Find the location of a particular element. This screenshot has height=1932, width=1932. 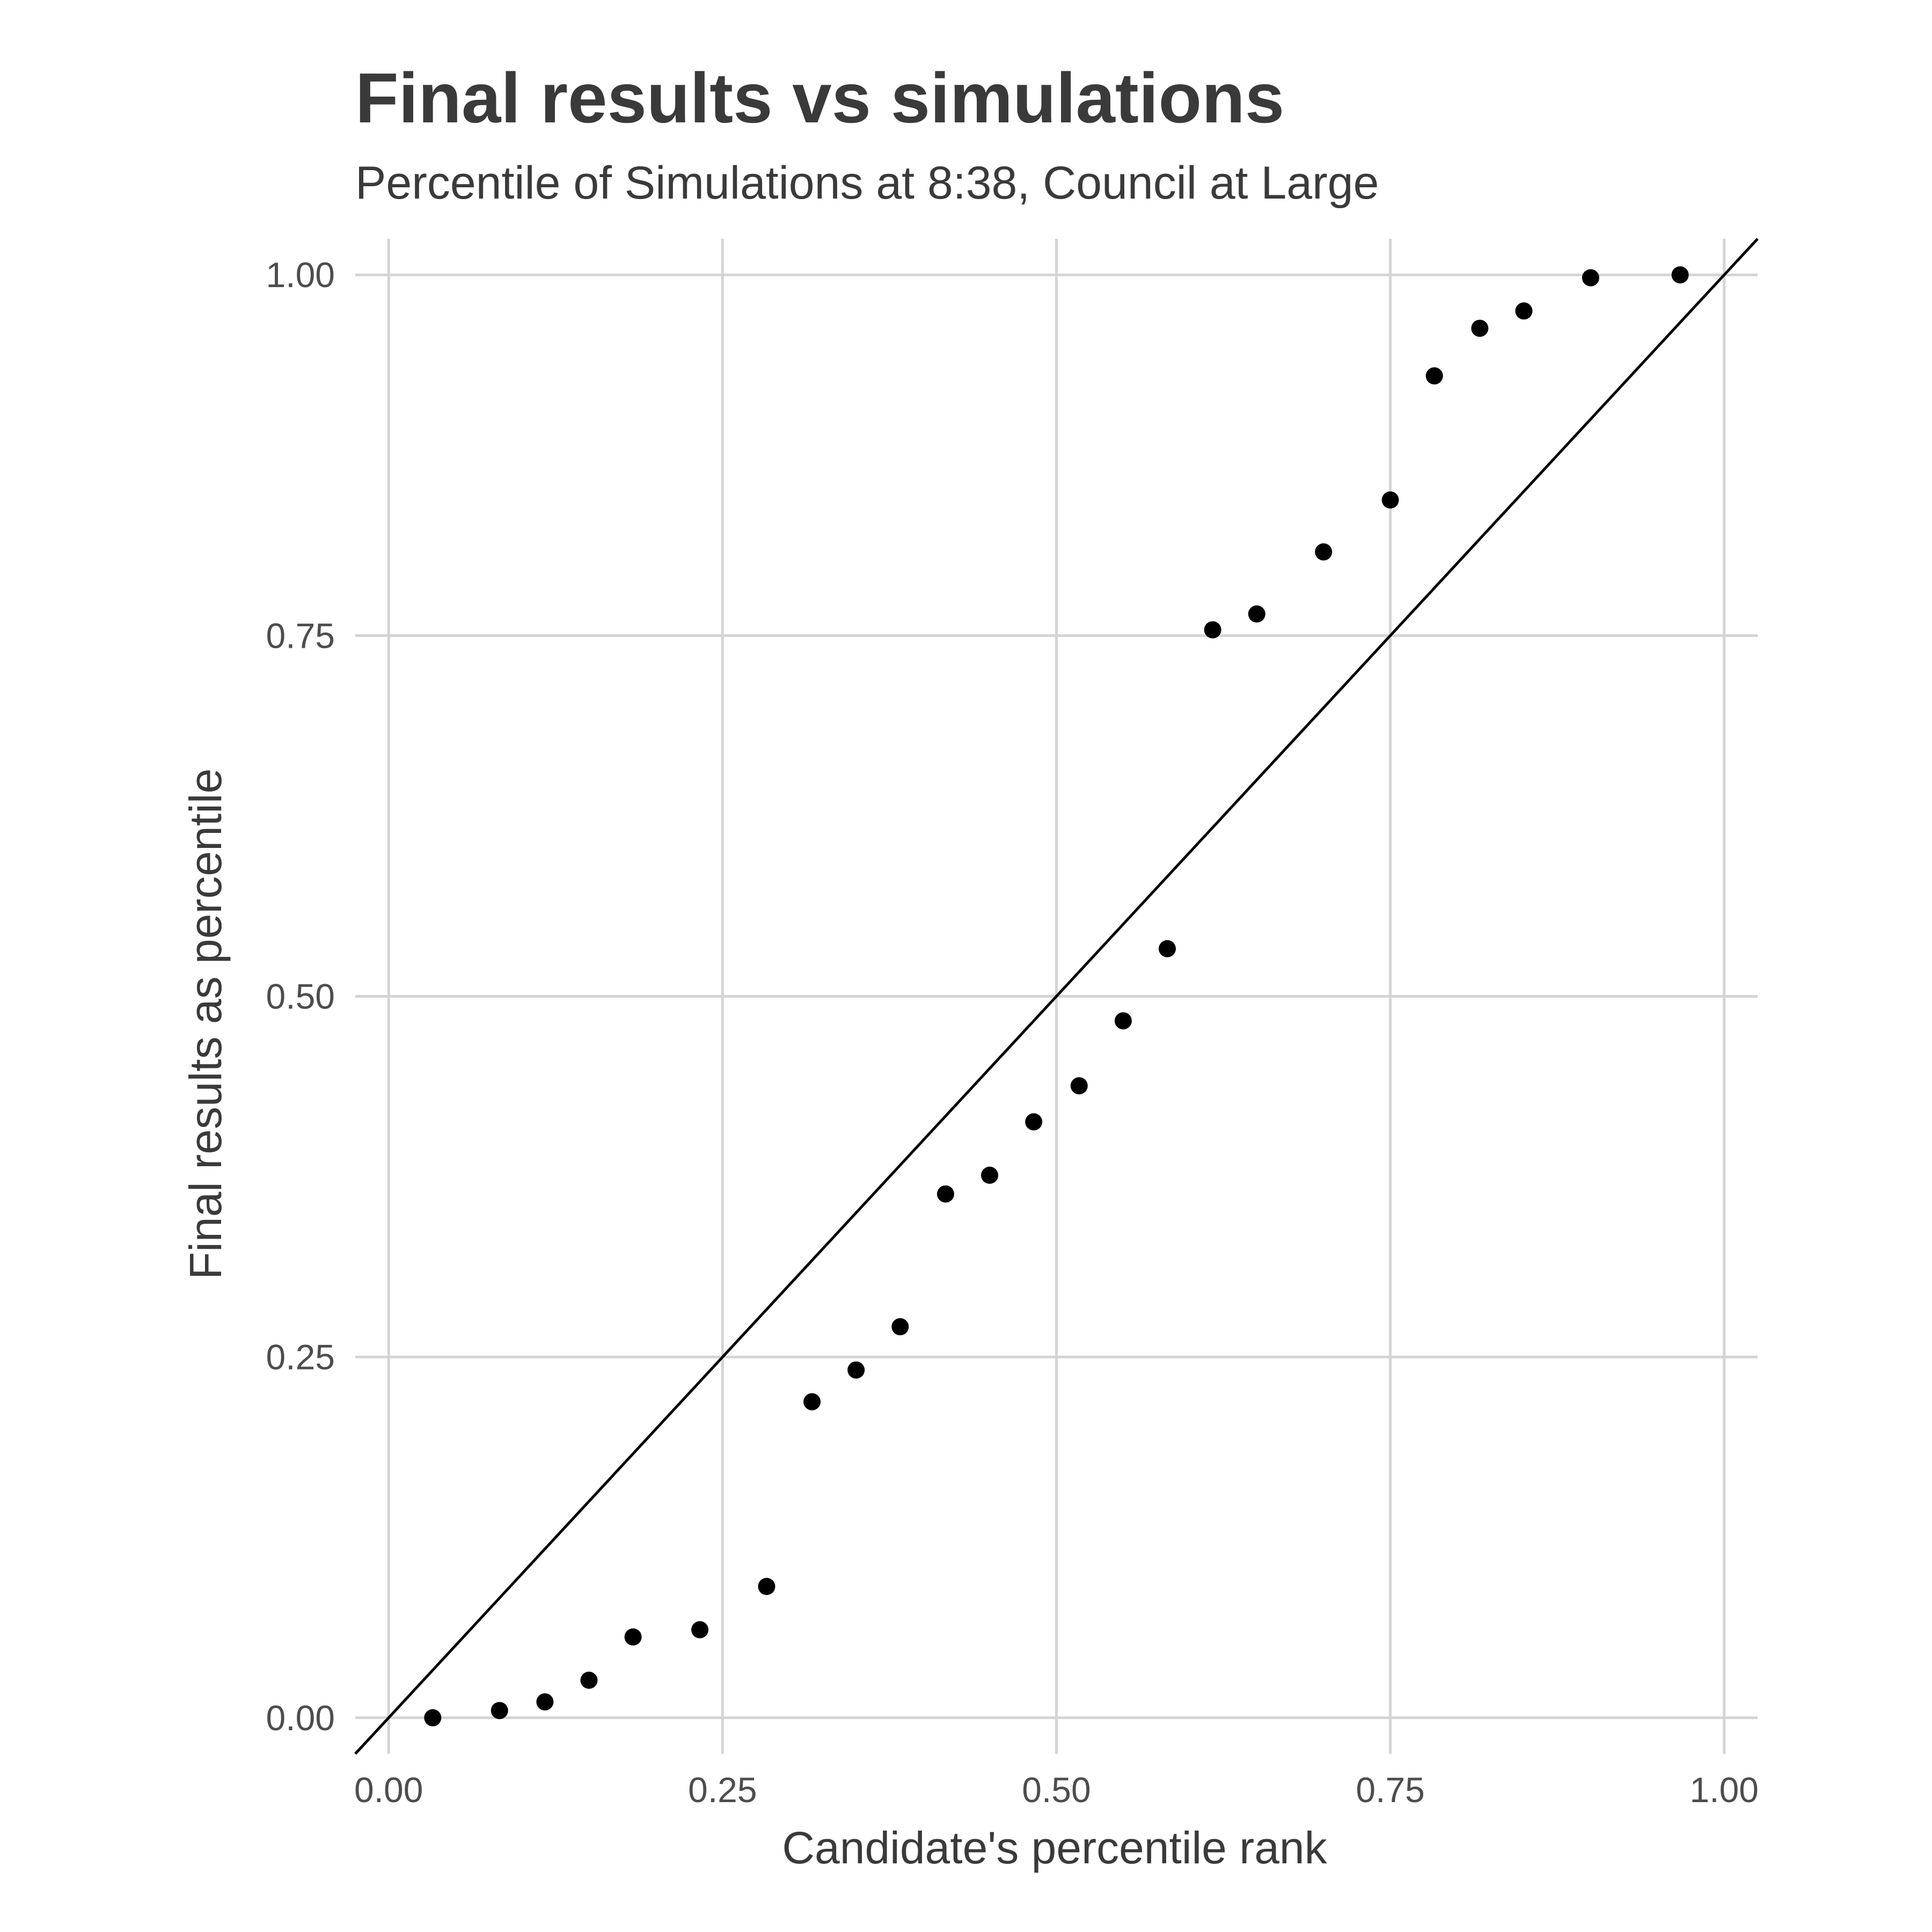

x-axis-ticks: 0.00 0.25 0.50 0.75 1.00 is located at coordinates (1056, 1790).